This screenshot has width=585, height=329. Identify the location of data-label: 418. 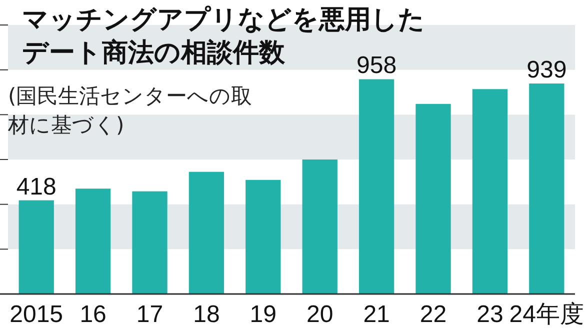
(36, 186).